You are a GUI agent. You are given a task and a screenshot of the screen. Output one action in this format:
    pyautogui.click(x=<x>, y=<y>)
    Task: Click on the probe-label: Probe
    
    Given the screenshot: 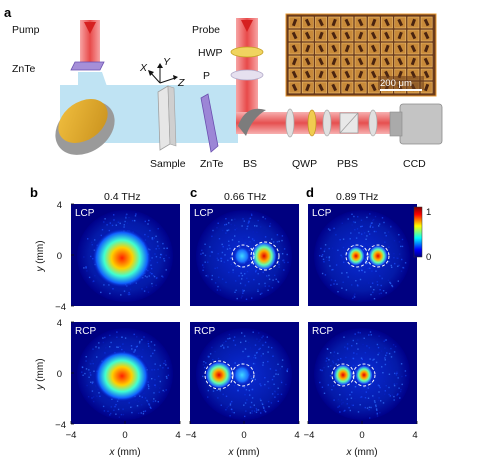 What is the action you would take?
    pyautogui.click(x=206, y=30)
    